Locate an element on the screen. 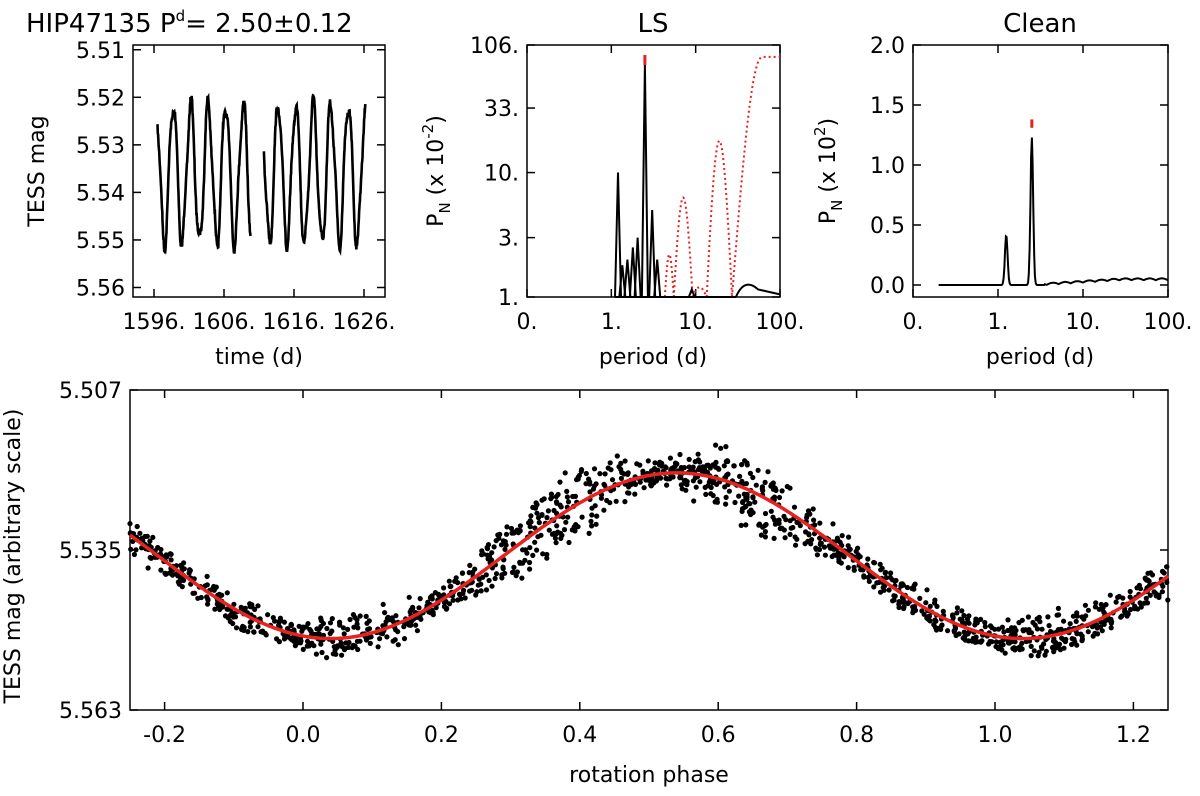  clean-ytick-label: 0.5 is located at coordinates (887, 226).